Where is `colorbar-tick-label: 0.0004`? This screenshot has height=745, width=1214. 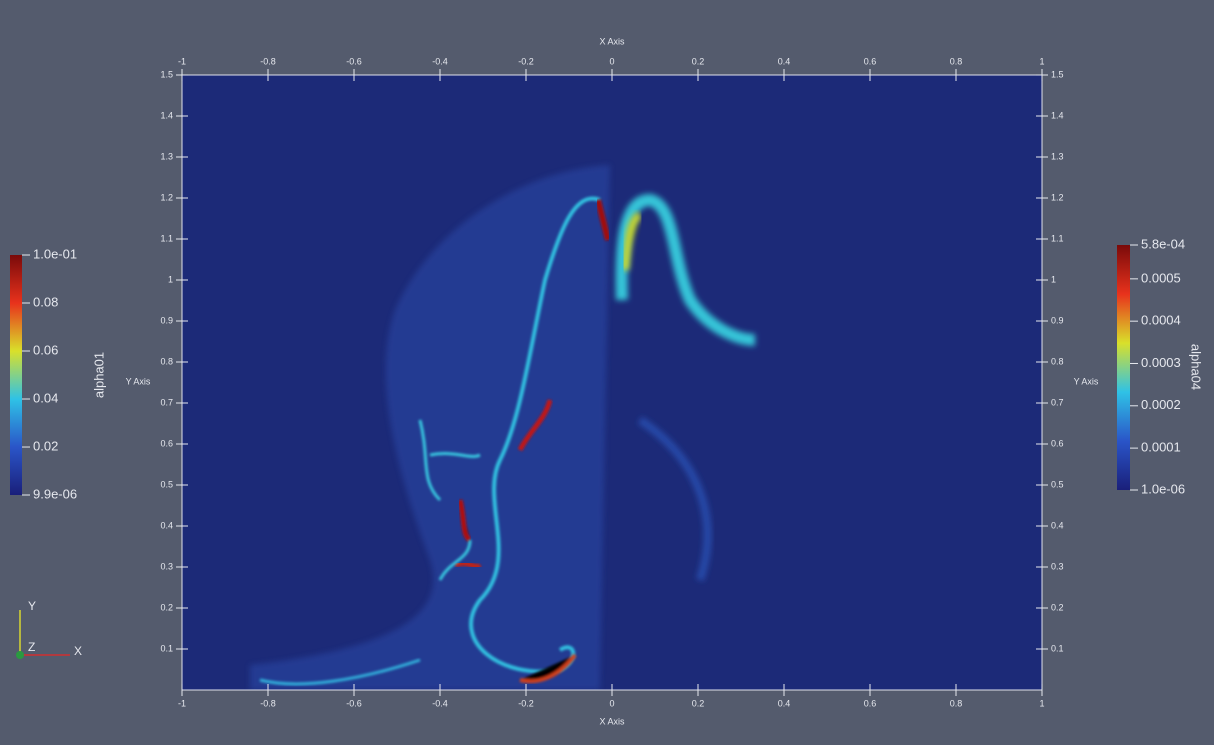
colorbar-tick-label: 0.0004 is located at coordinates (1161, 320).